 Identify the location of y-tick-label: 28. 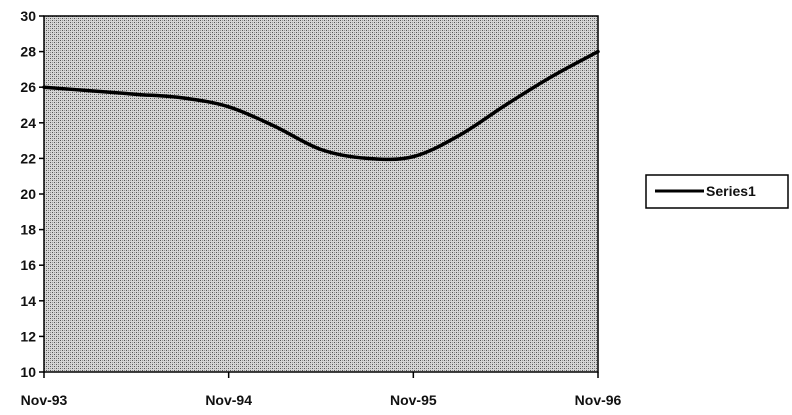
(28, 52).